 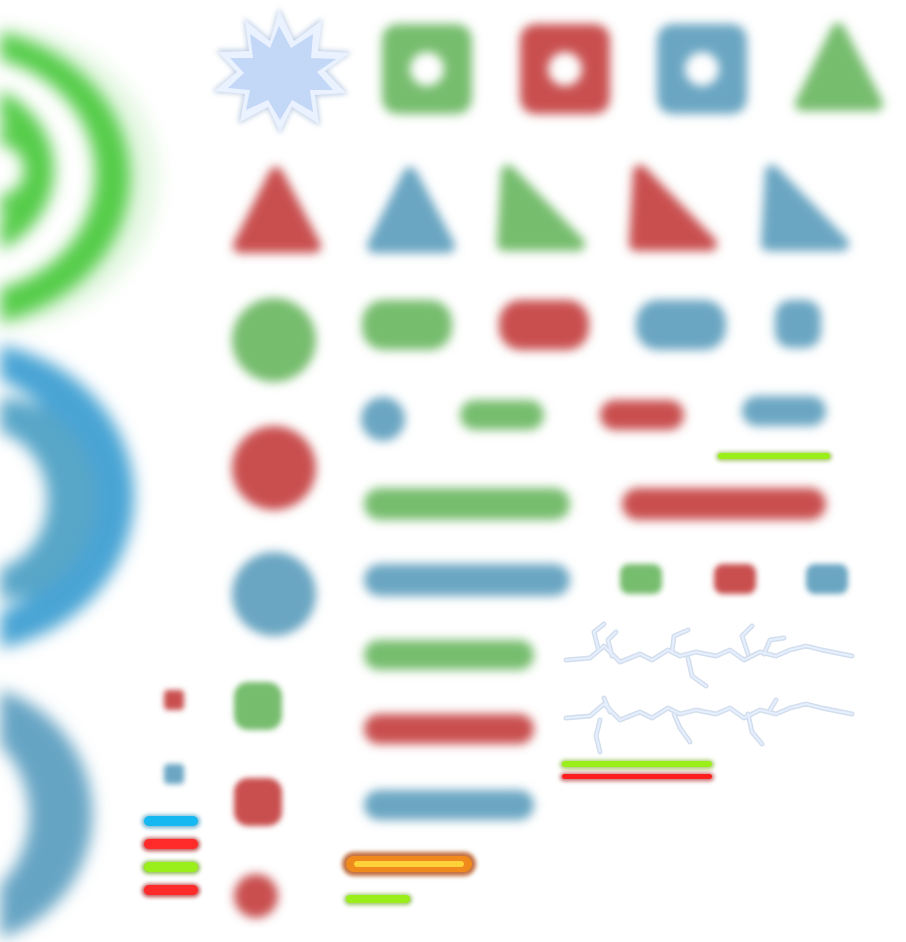 What do you see at coordinates (318, 608) in the screenshot?
I see `circle-sprites` at bounding box center [318, 608].